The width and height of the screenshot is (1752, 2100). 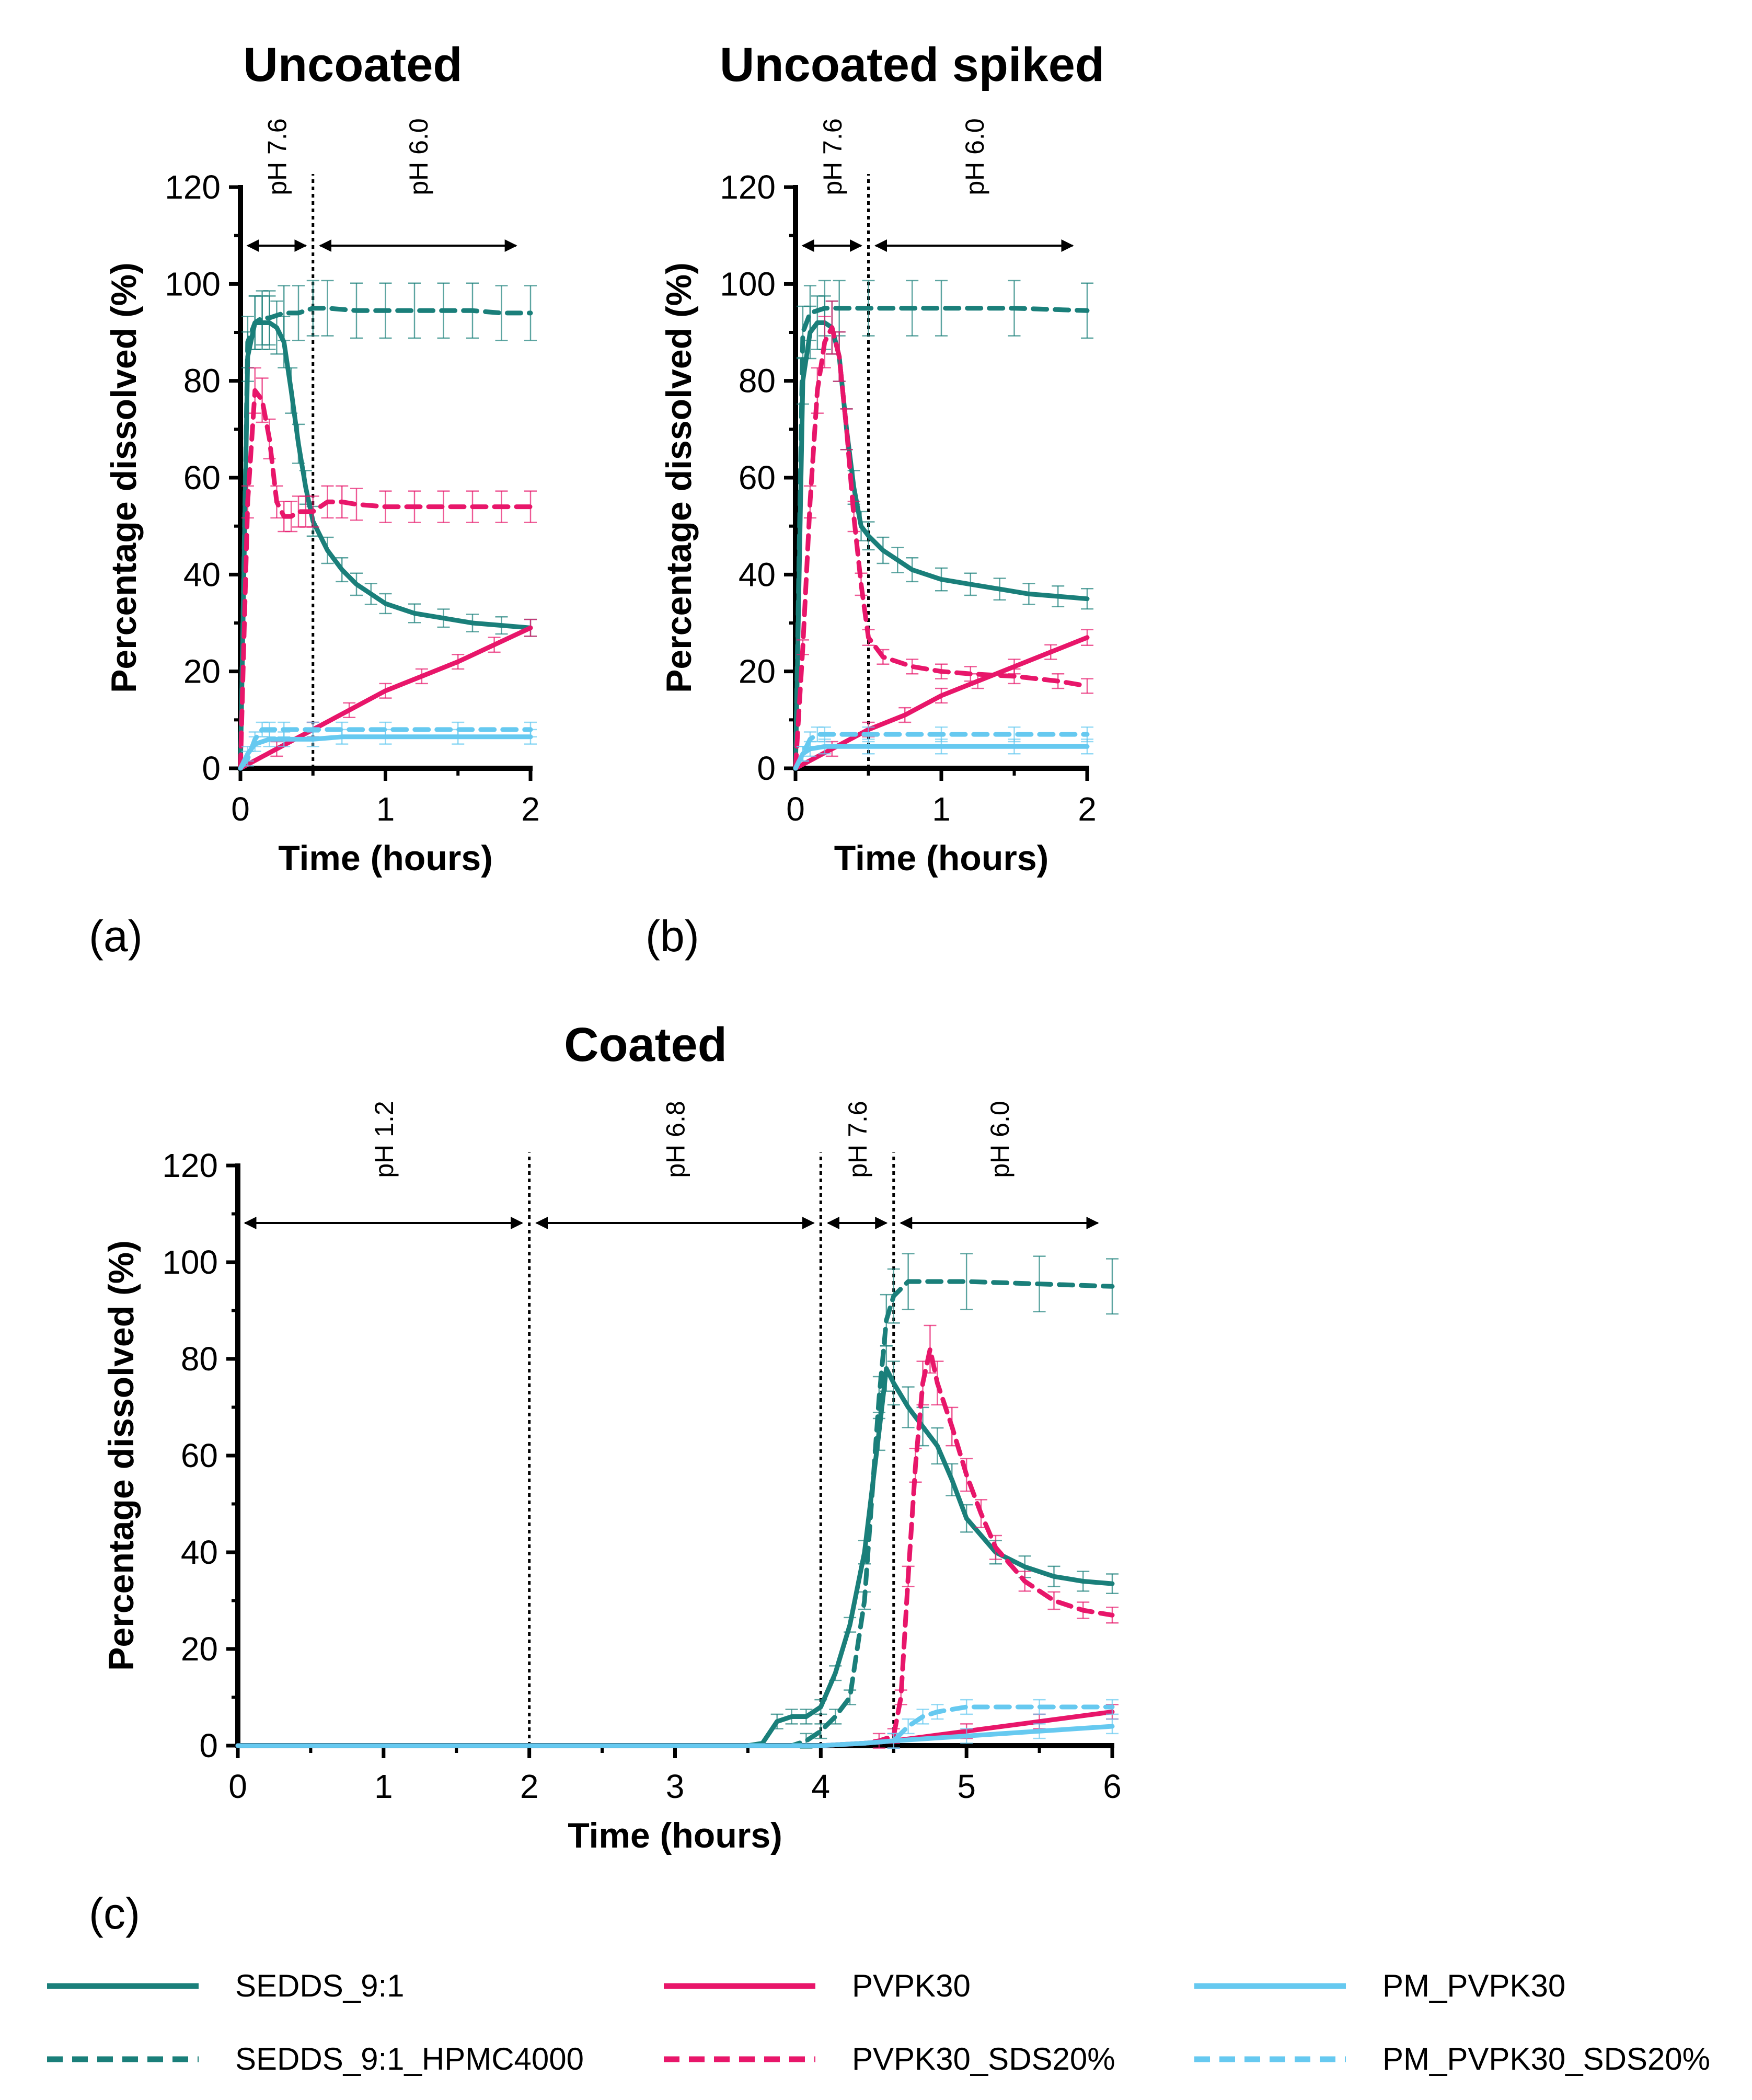 I want to click on legend-item-pm-pvpk30-sds20: PM_PVPK30_SDS20%, so click(x=1452, y=2058).